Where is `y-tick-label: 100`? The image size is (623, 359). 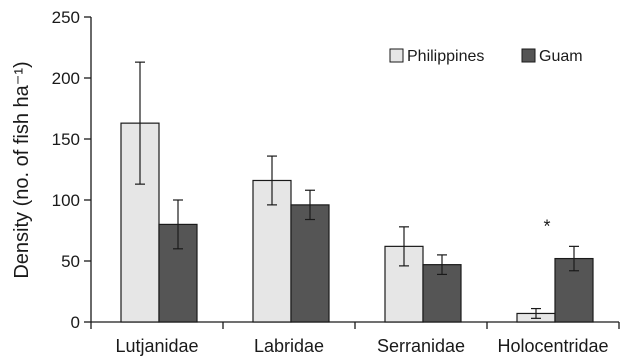 y-tick-label: 100 is located at coordinates (66, 200).